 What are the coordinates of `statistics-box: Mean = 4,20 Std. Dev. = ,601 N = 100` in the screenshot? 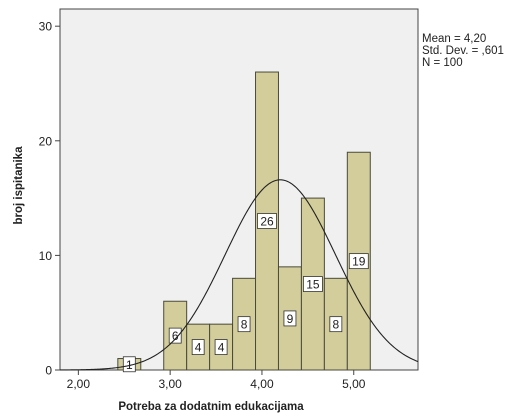 It's located at (463, 51).